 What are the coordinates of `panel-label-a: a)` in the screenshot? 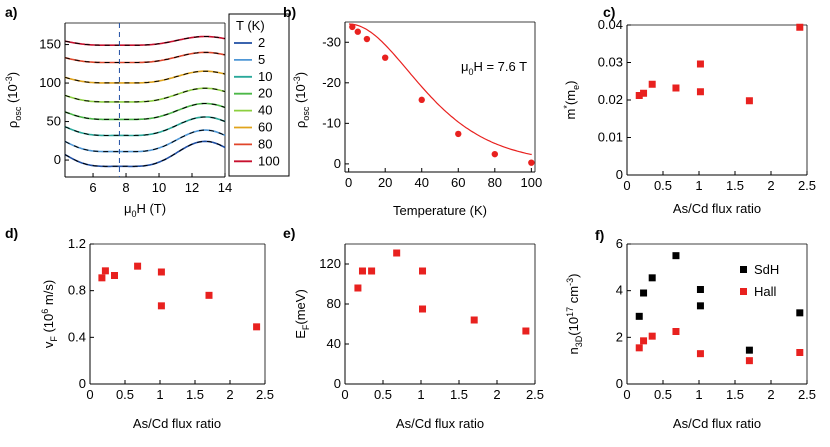 It's located at (11, 12).